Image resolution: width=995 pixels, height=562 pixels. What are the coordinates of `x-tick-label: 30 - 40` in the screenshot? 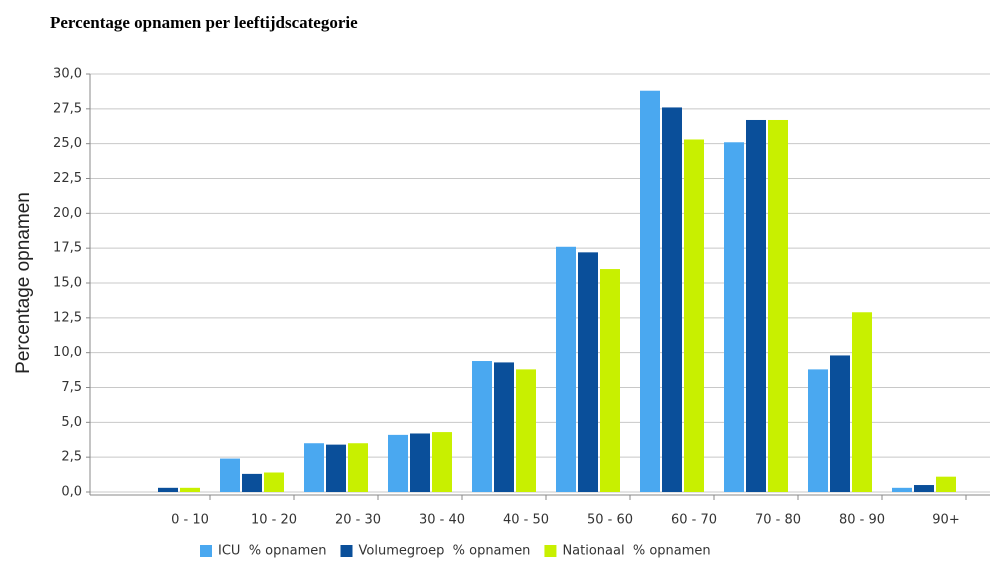 It's located at (442, 520).